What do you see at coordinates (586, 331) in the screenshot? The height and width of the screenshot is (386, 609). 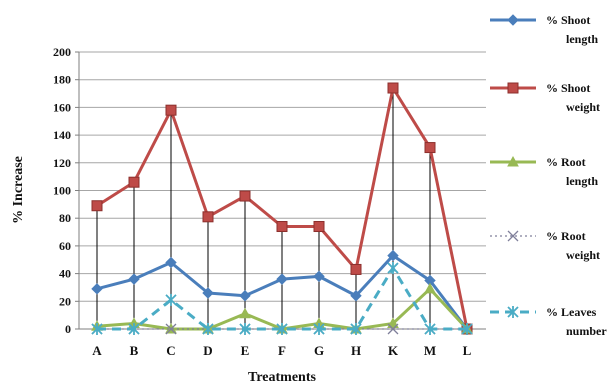 I see `legend-label: number` at bounding box center [586, 331].